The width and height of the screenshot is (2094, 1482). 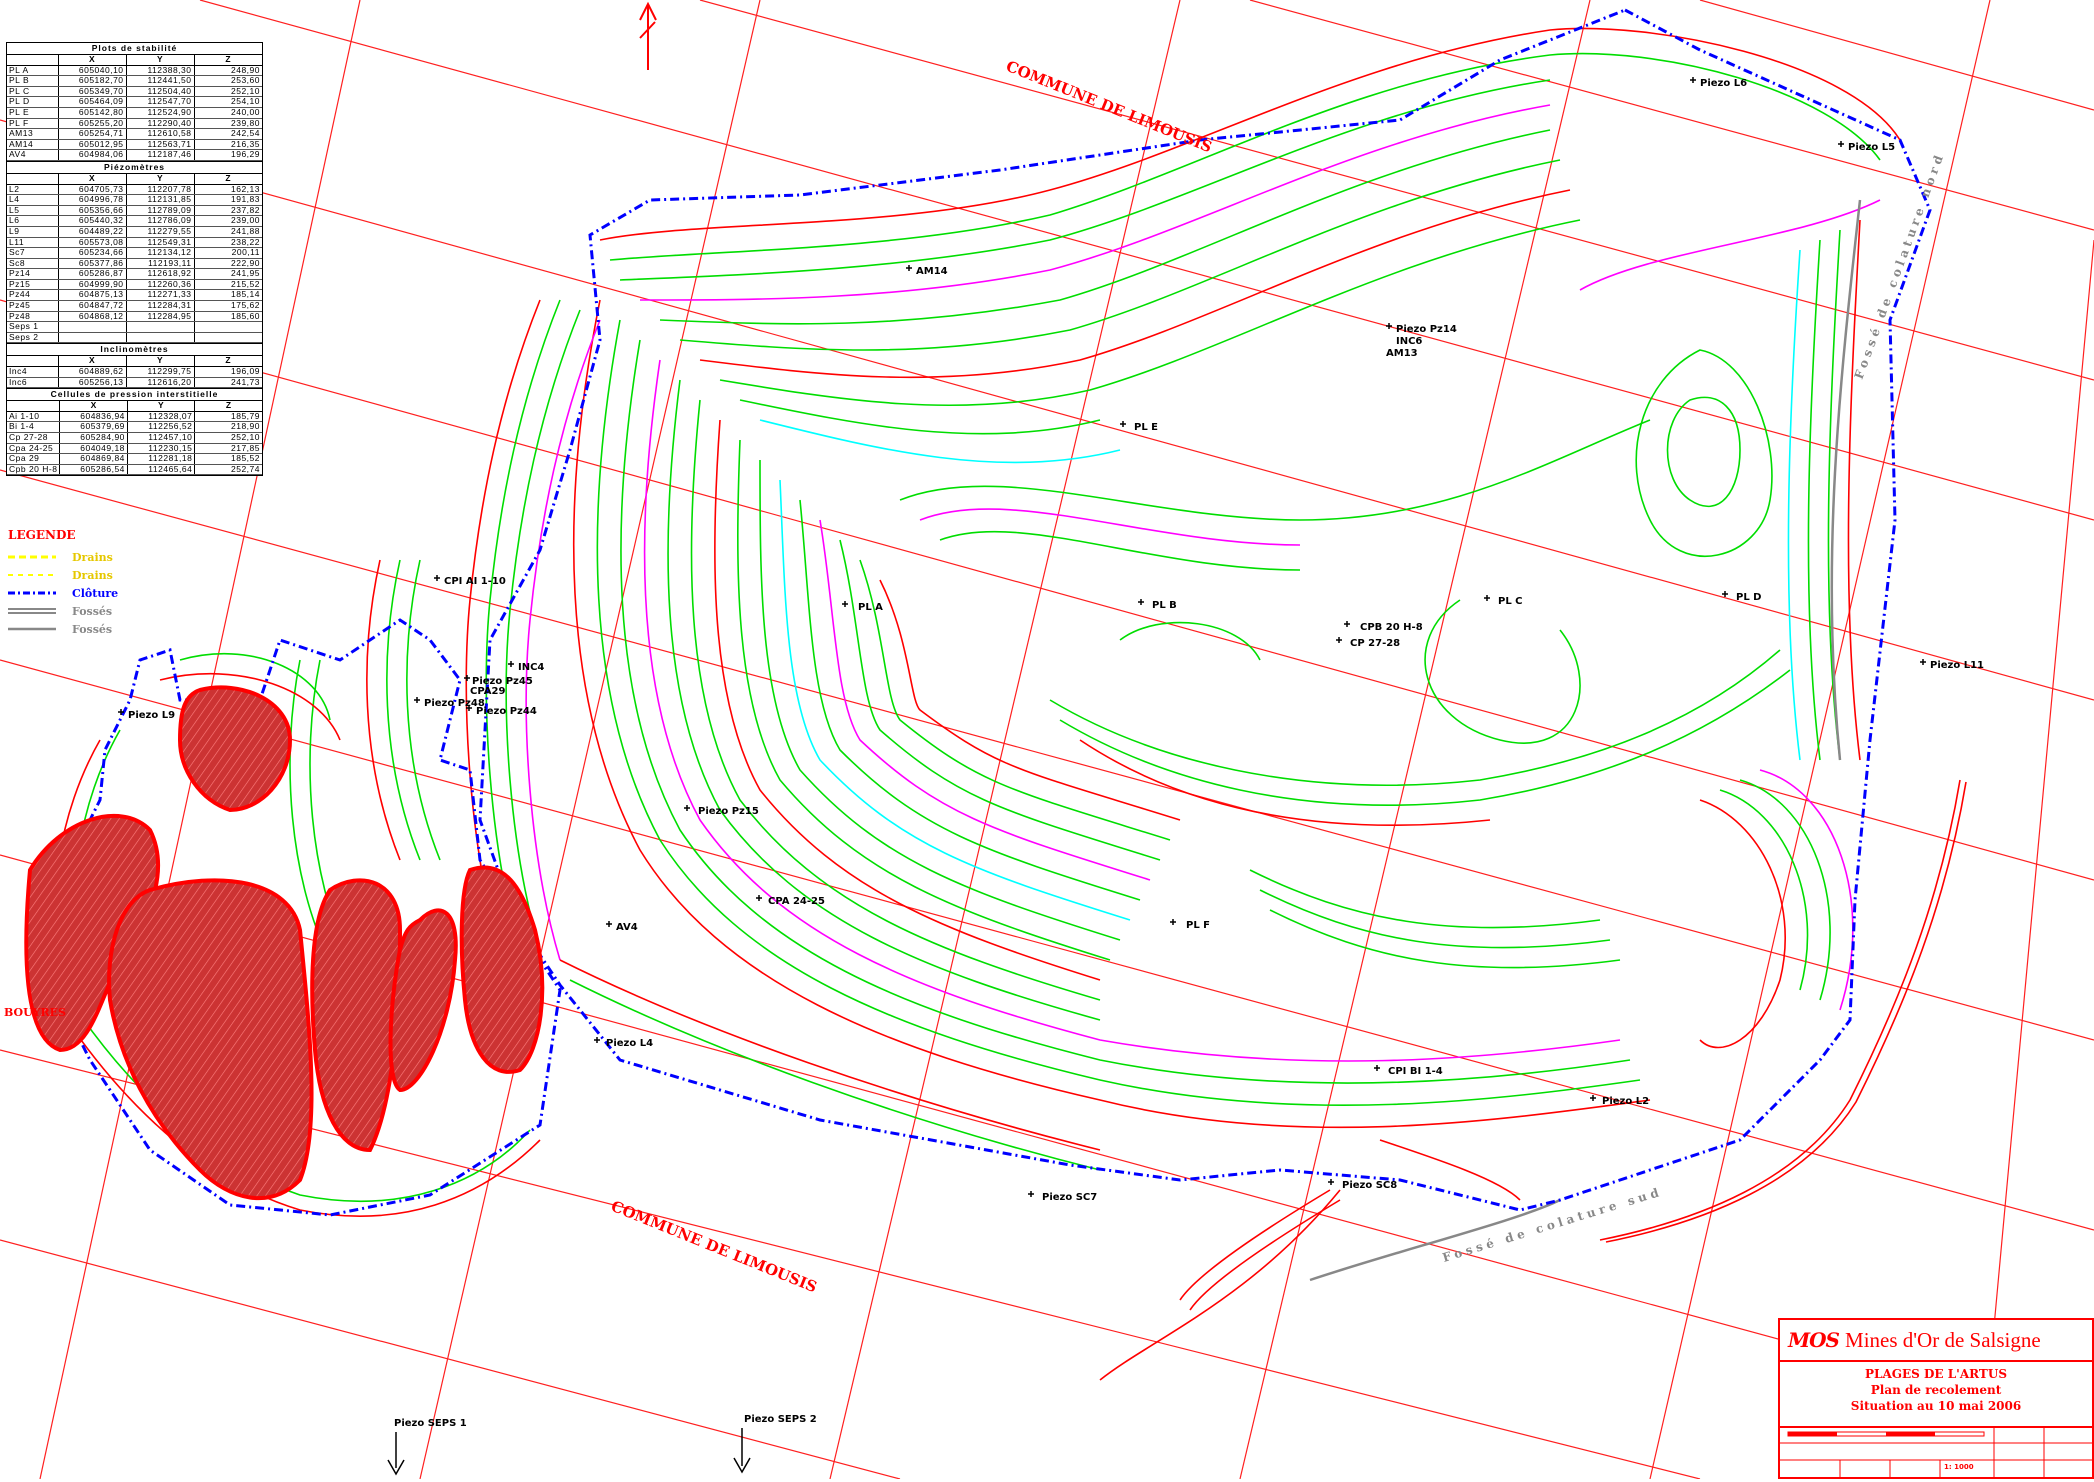 What do you see at coordinates (160, 81) in the screenshot?
I see `table-cell: 112441,50` at bounding box center [160, 81].